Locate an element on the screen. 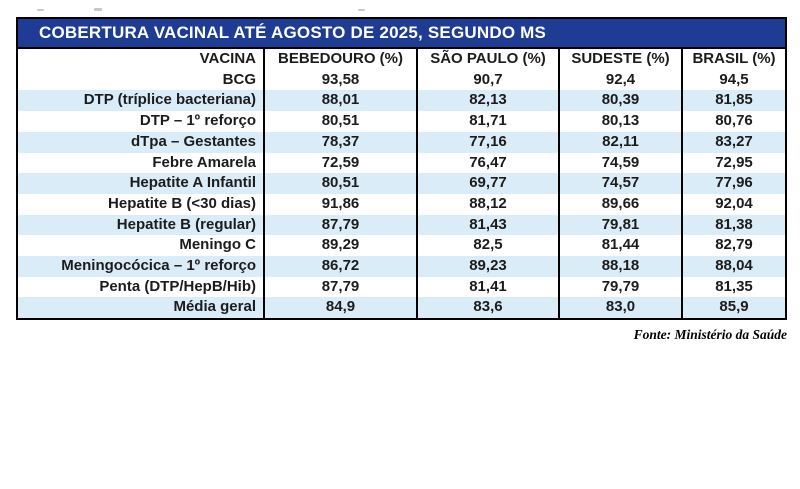 The height and width of the screenshot is (489, 800). table-row: DTP – 1º reforço 80,51 81,71 80,13 80,76 is located at coordinates (401, 121).